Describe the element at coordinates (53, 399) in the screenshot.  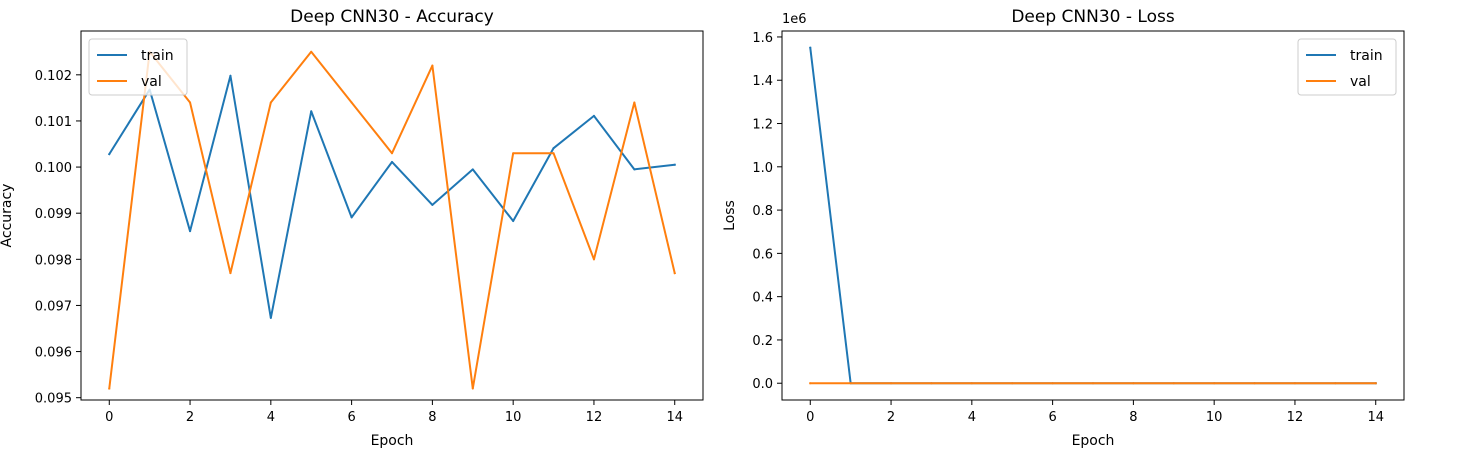
I see `y-tick-label: 0.095` at that location.